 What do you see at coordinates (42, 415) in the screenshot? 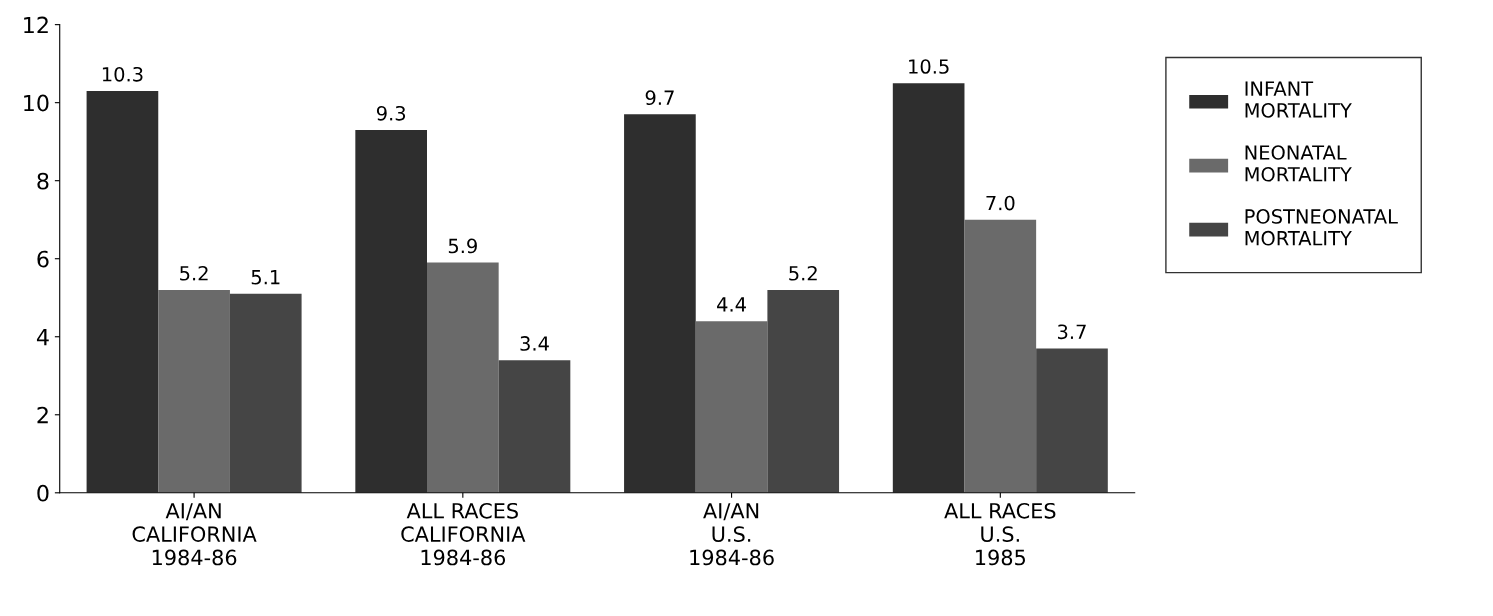
I see `y-tick-label: 2` at bounding box center [42, 415].